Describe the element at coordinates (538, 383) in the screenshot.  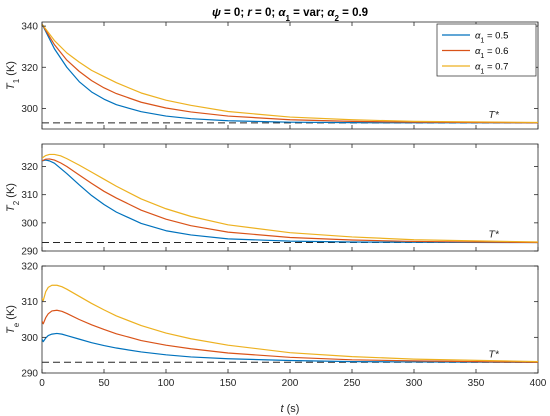
I see `x-tick-label: 400` at that location.